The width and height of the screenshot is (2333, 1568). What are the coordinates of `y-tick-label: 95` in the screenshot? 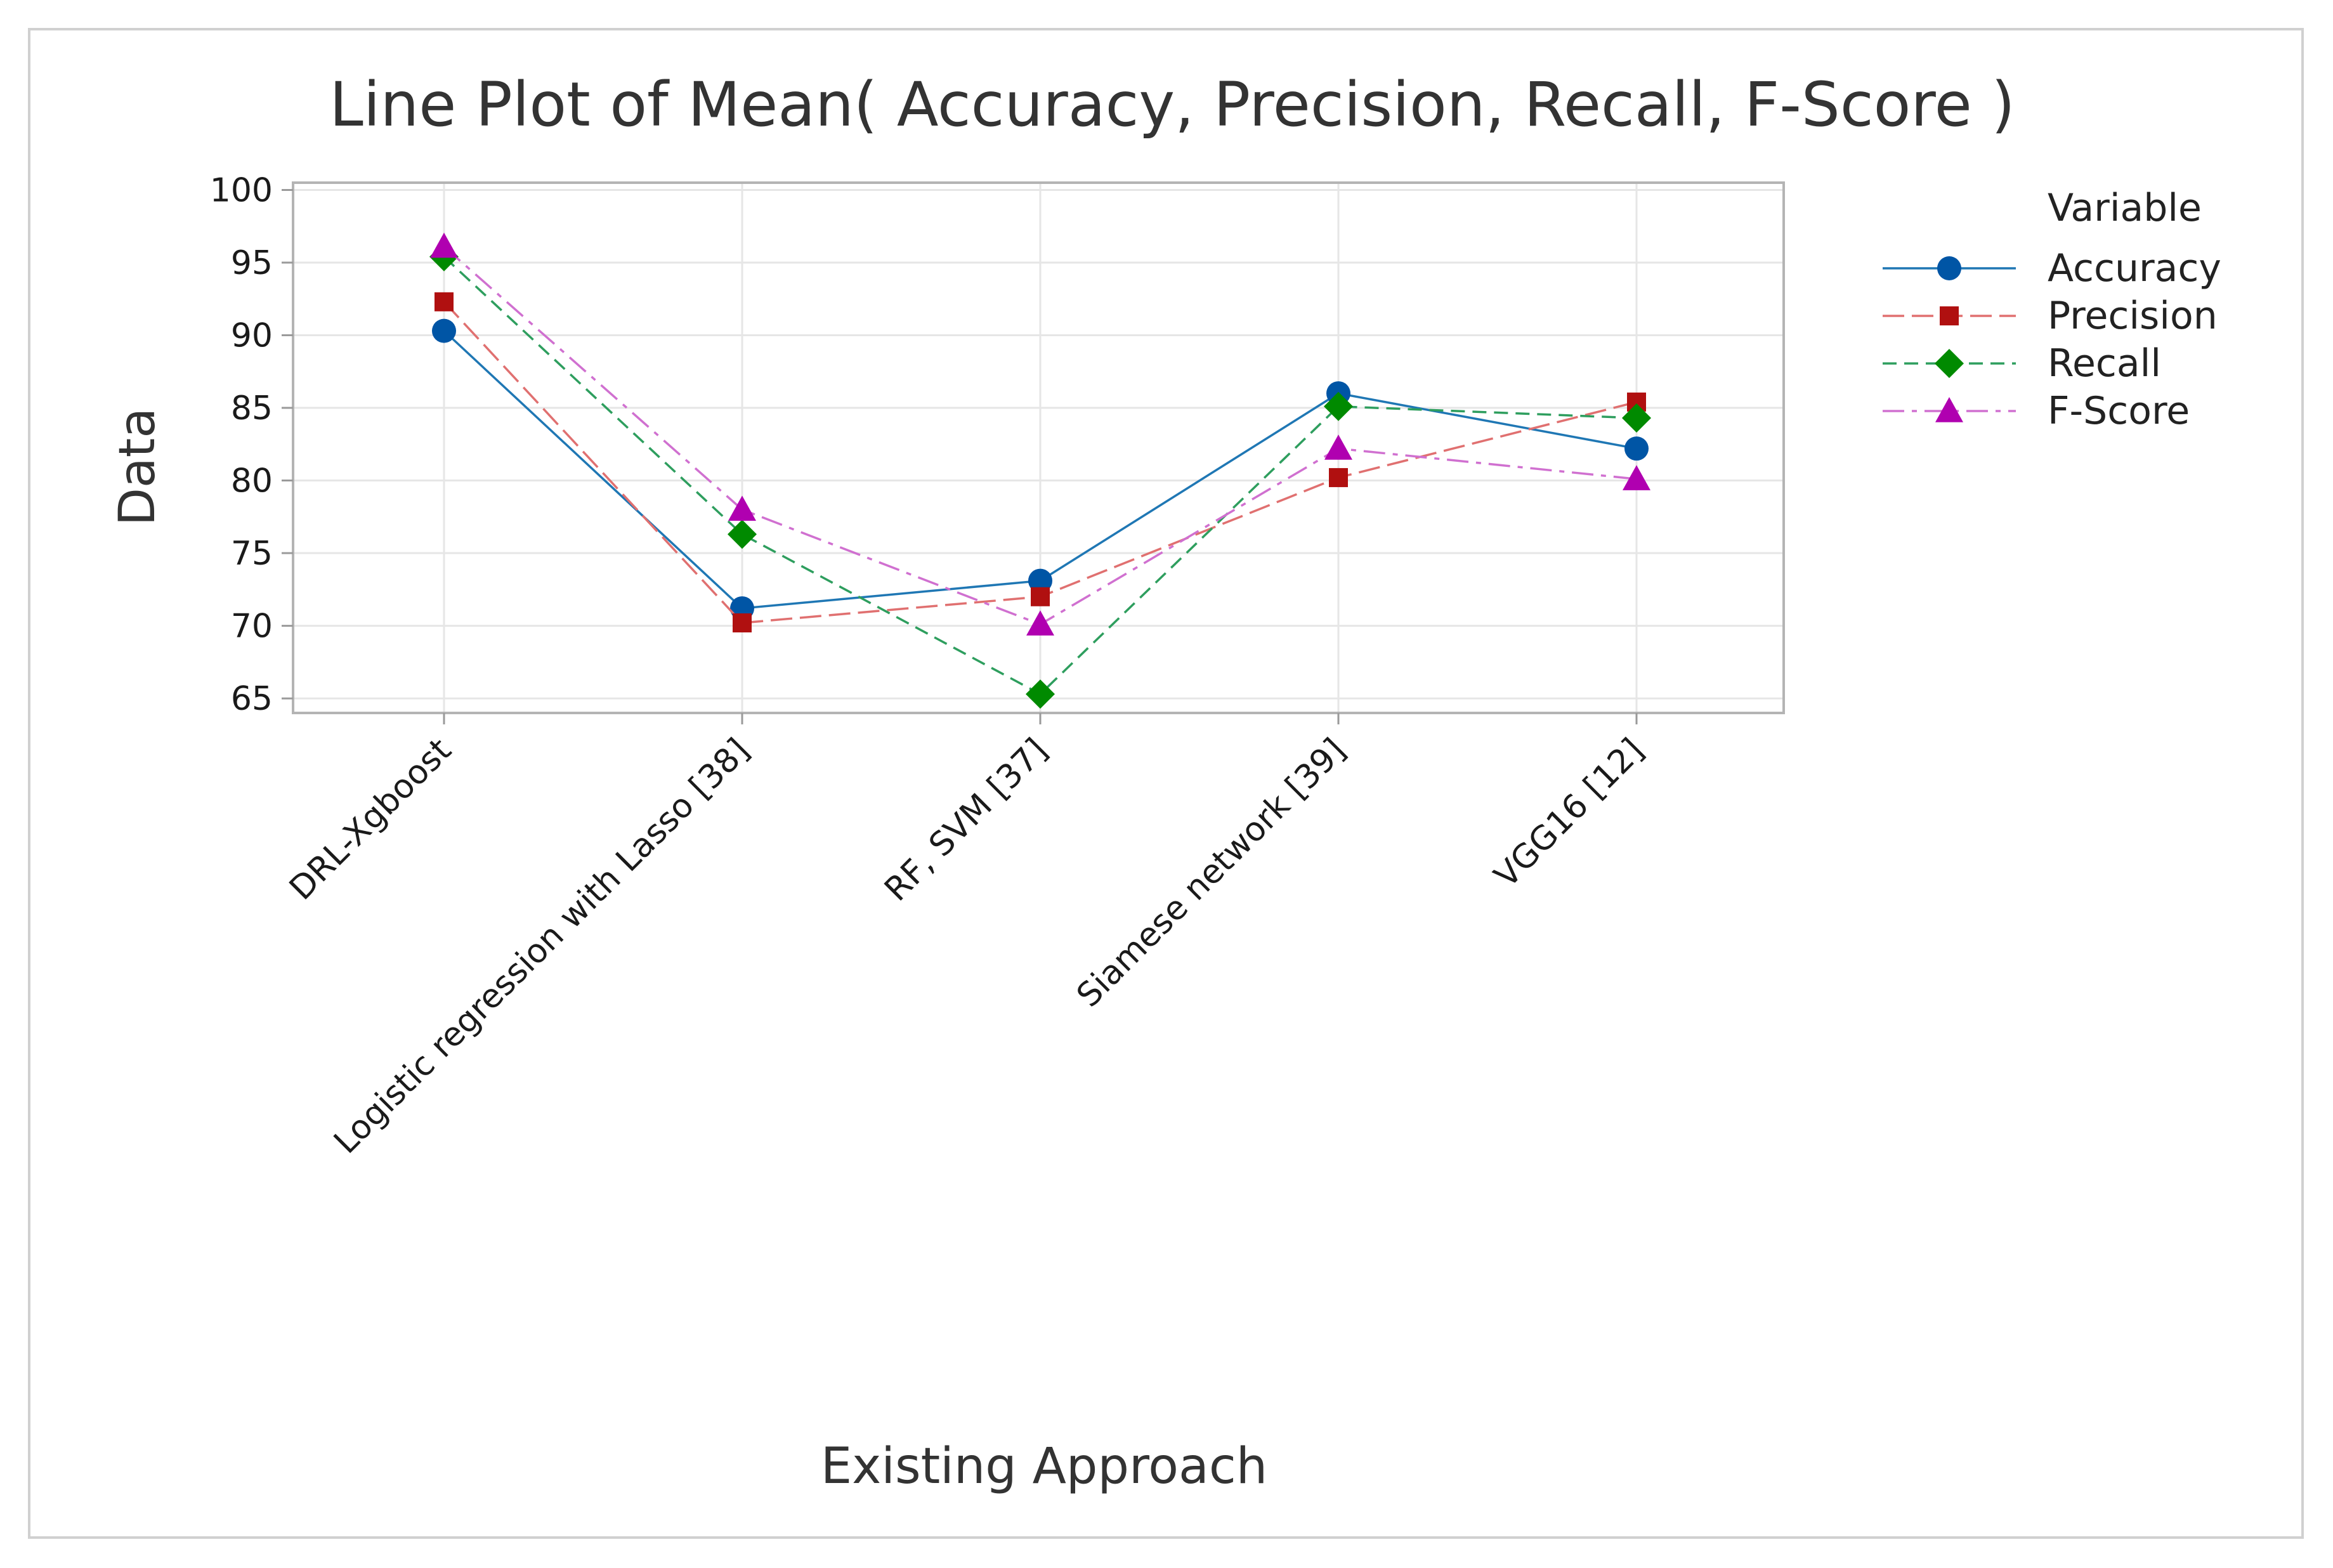 It's located at (252, 263).